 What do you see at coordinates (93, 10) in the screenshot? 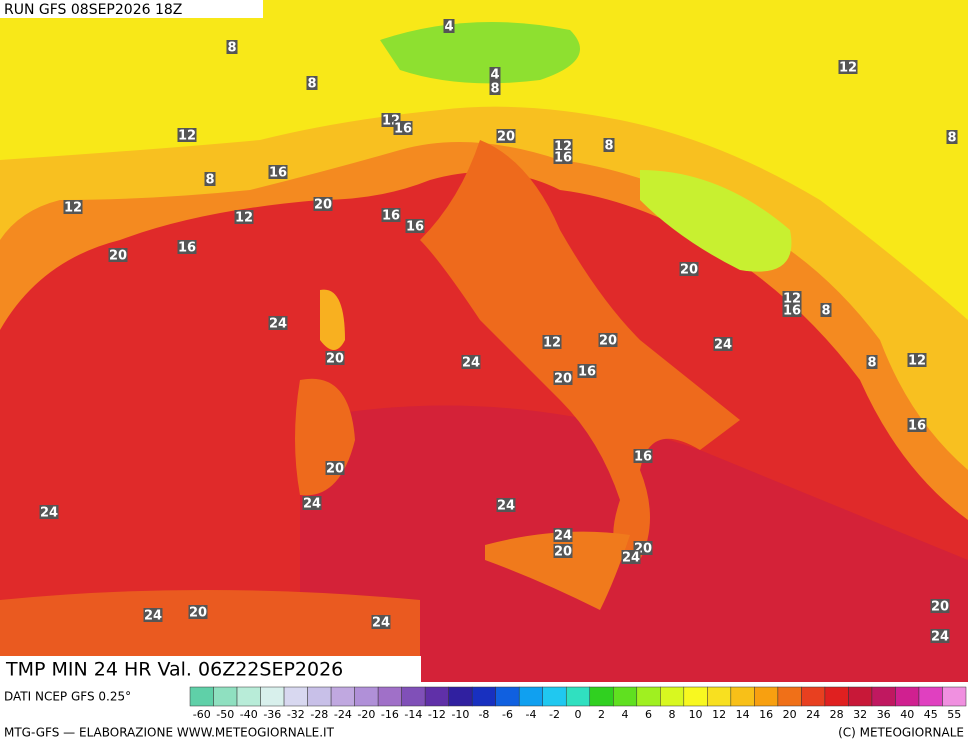
I see `run-title: RUN GFS 08SEP2026 18Z` at bounding box center [93, 10].